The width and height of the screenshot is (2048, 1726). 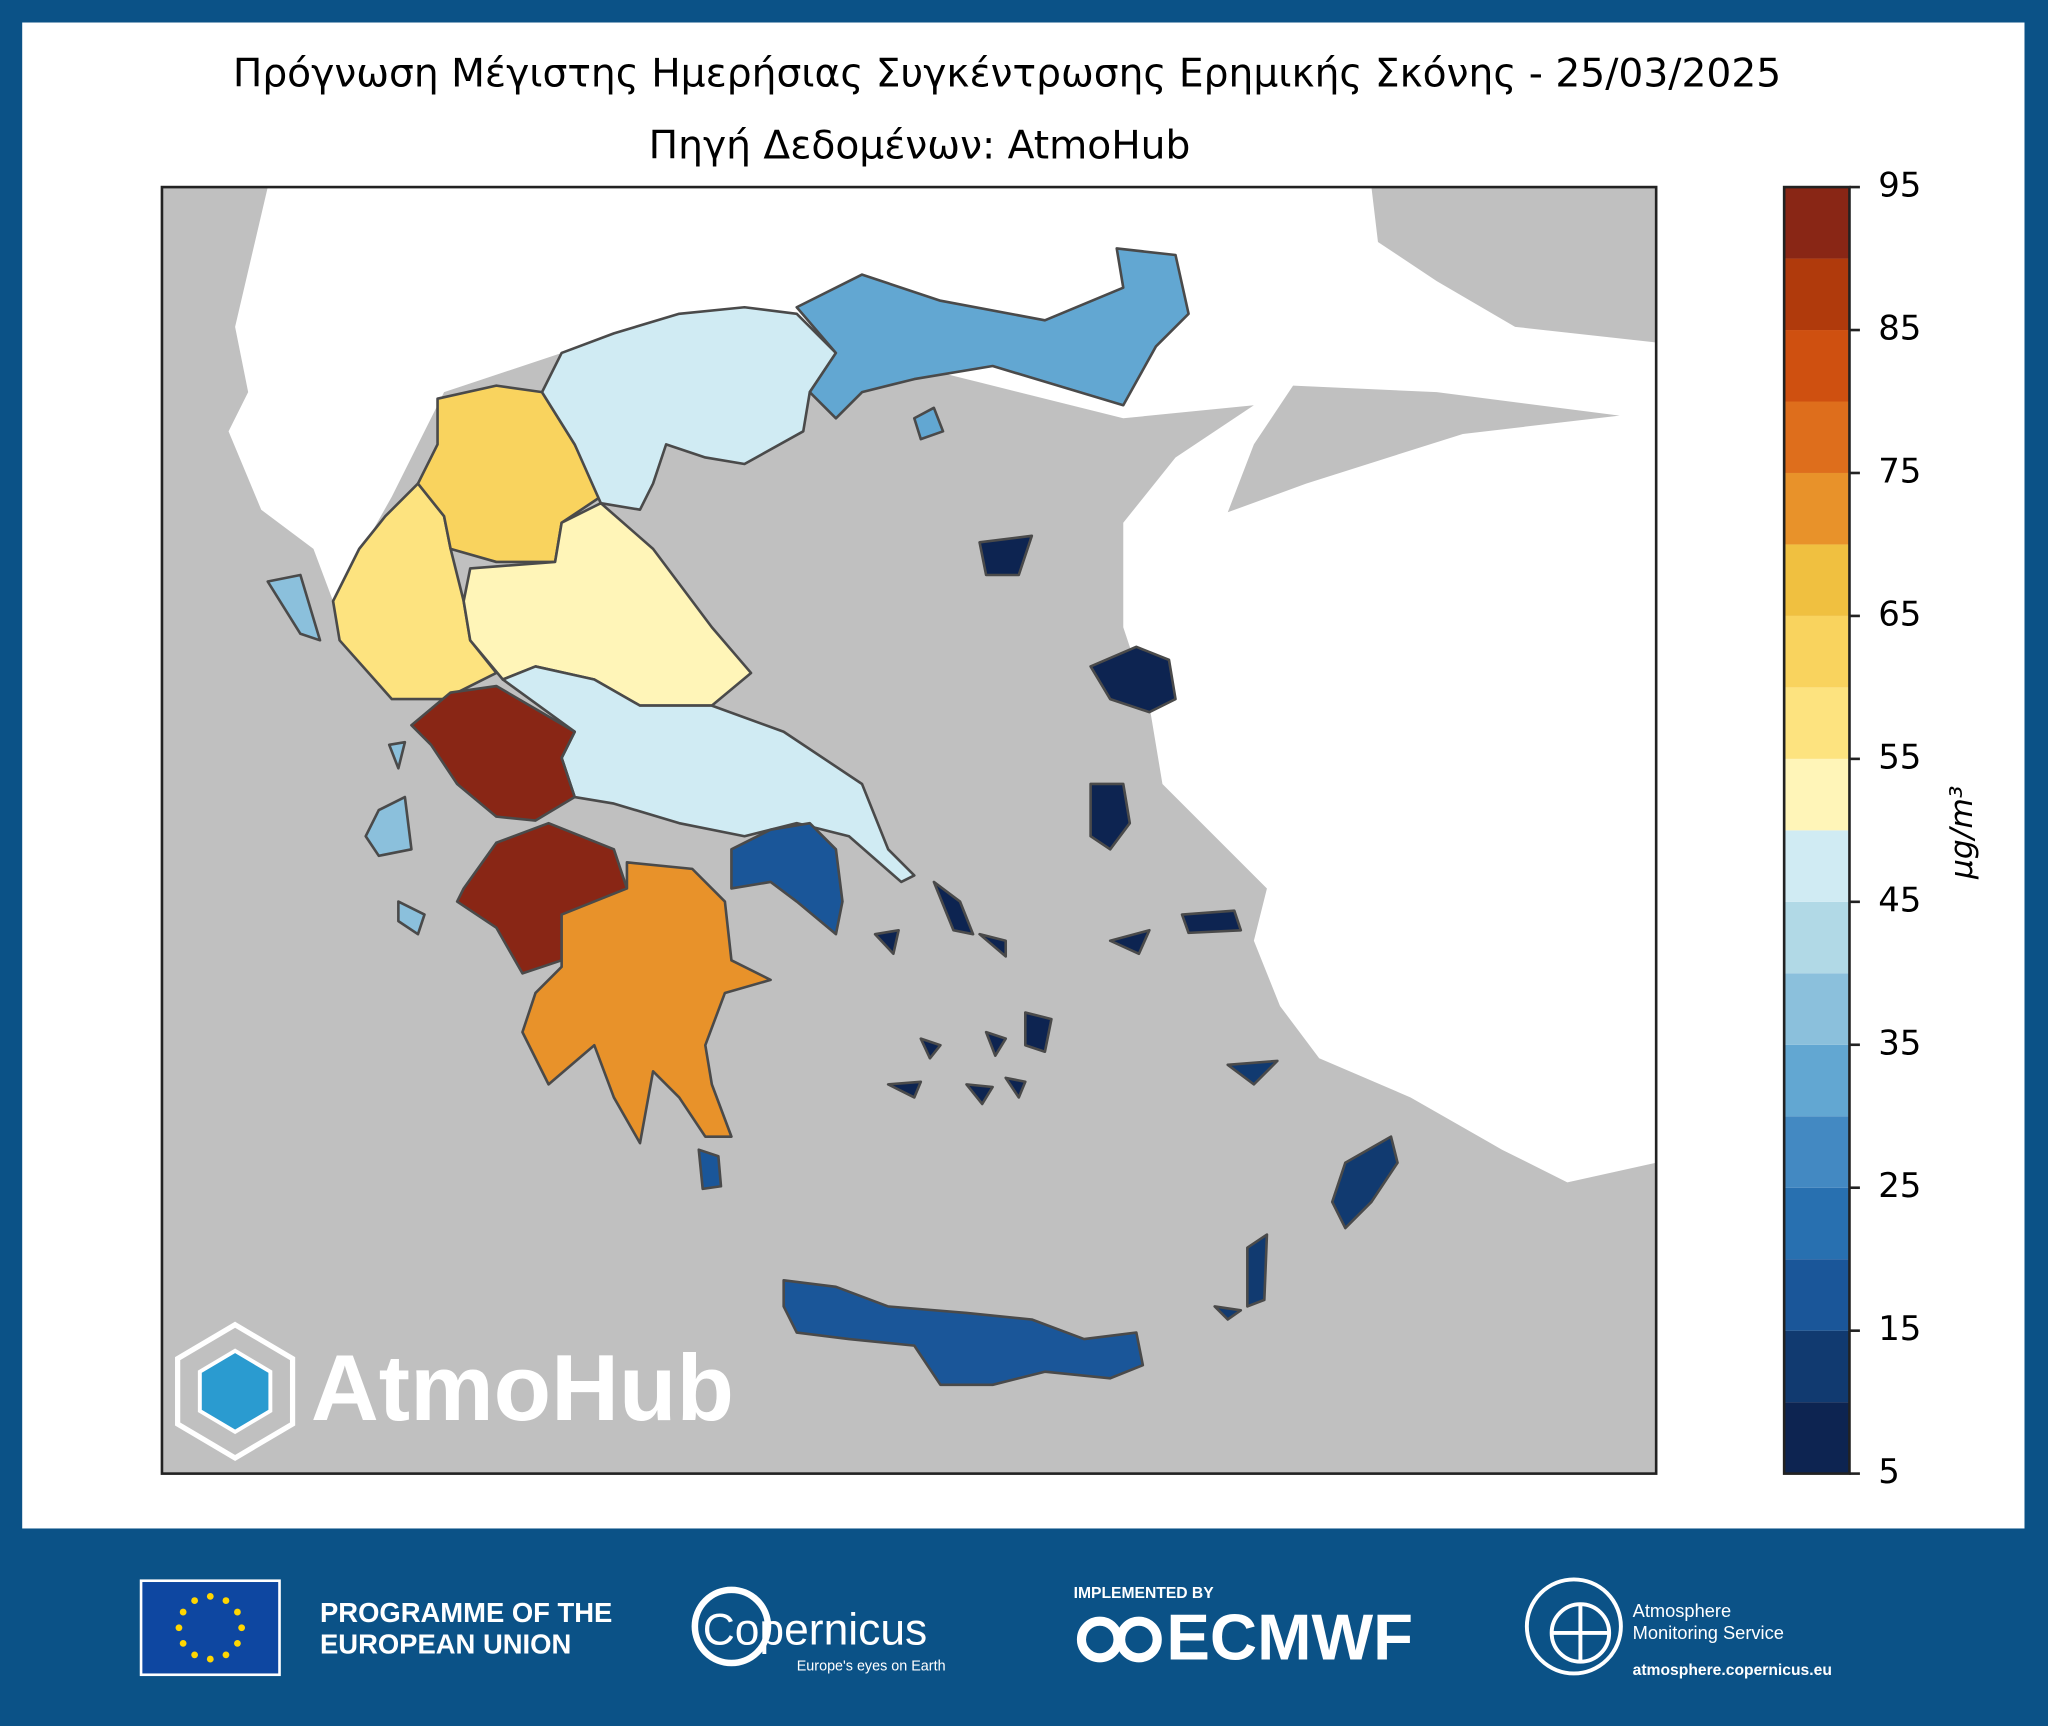 I want to click on colorbar-tick-label: 15, so click(x=1899, y=1329).